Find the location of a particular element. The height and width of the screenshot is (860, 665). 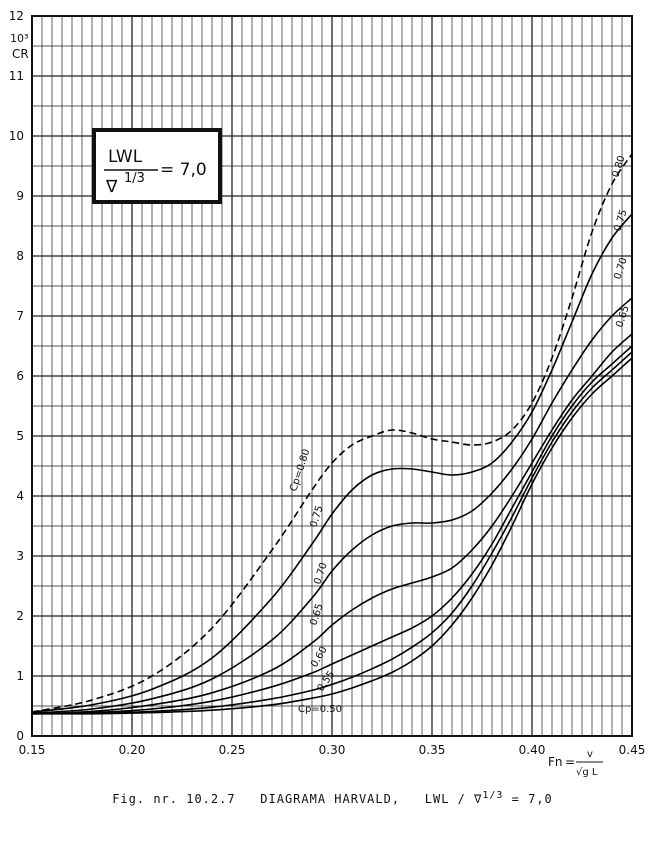

right-label-075: 0.75 is located at coordinates (620, 220).